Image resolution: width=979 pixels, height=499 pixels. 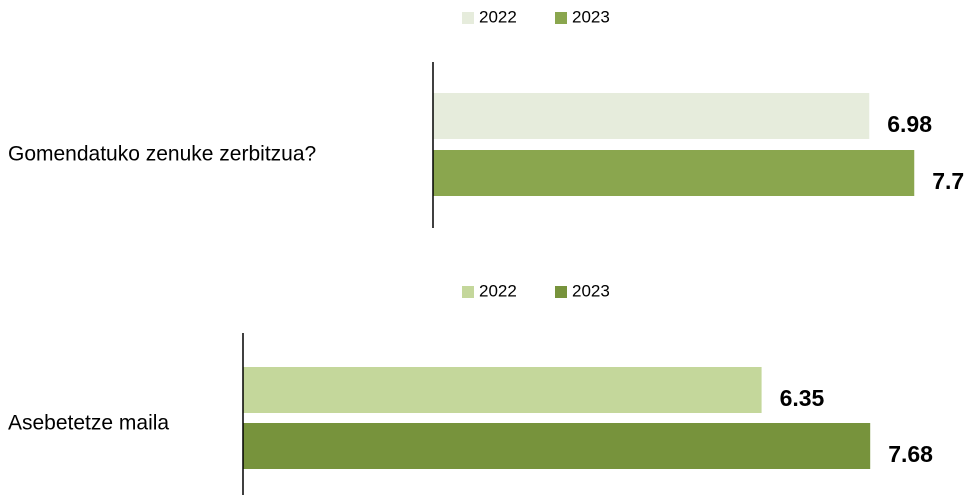 I want to click on value-label: 6.98, so click(x=909, y=124).